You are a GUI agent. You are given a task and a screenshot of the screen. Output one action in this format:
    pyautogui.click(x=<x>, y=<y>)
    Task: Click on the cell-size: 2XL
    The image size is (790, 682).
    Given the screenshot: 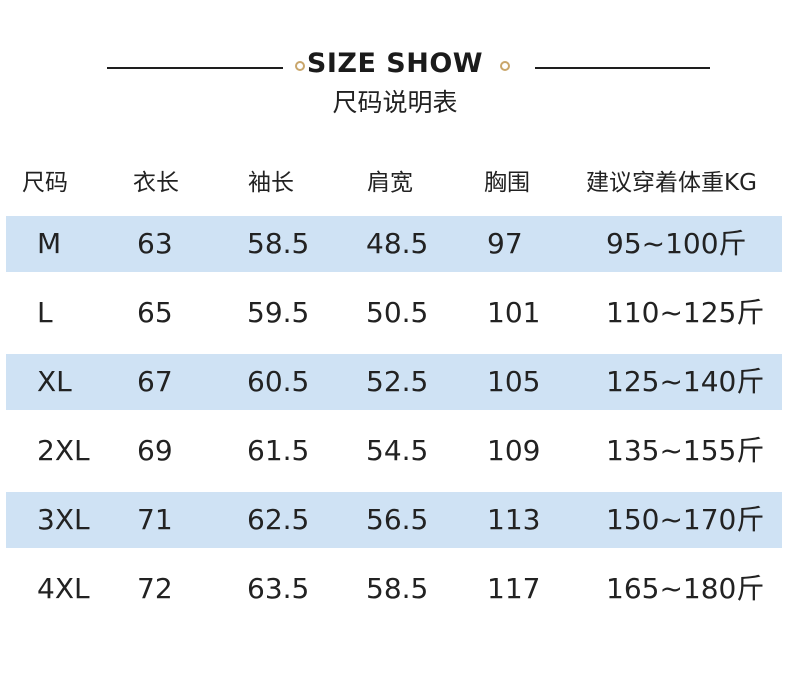 What is the action you would take?
    pyautogui.click(x=63, y=450)
    